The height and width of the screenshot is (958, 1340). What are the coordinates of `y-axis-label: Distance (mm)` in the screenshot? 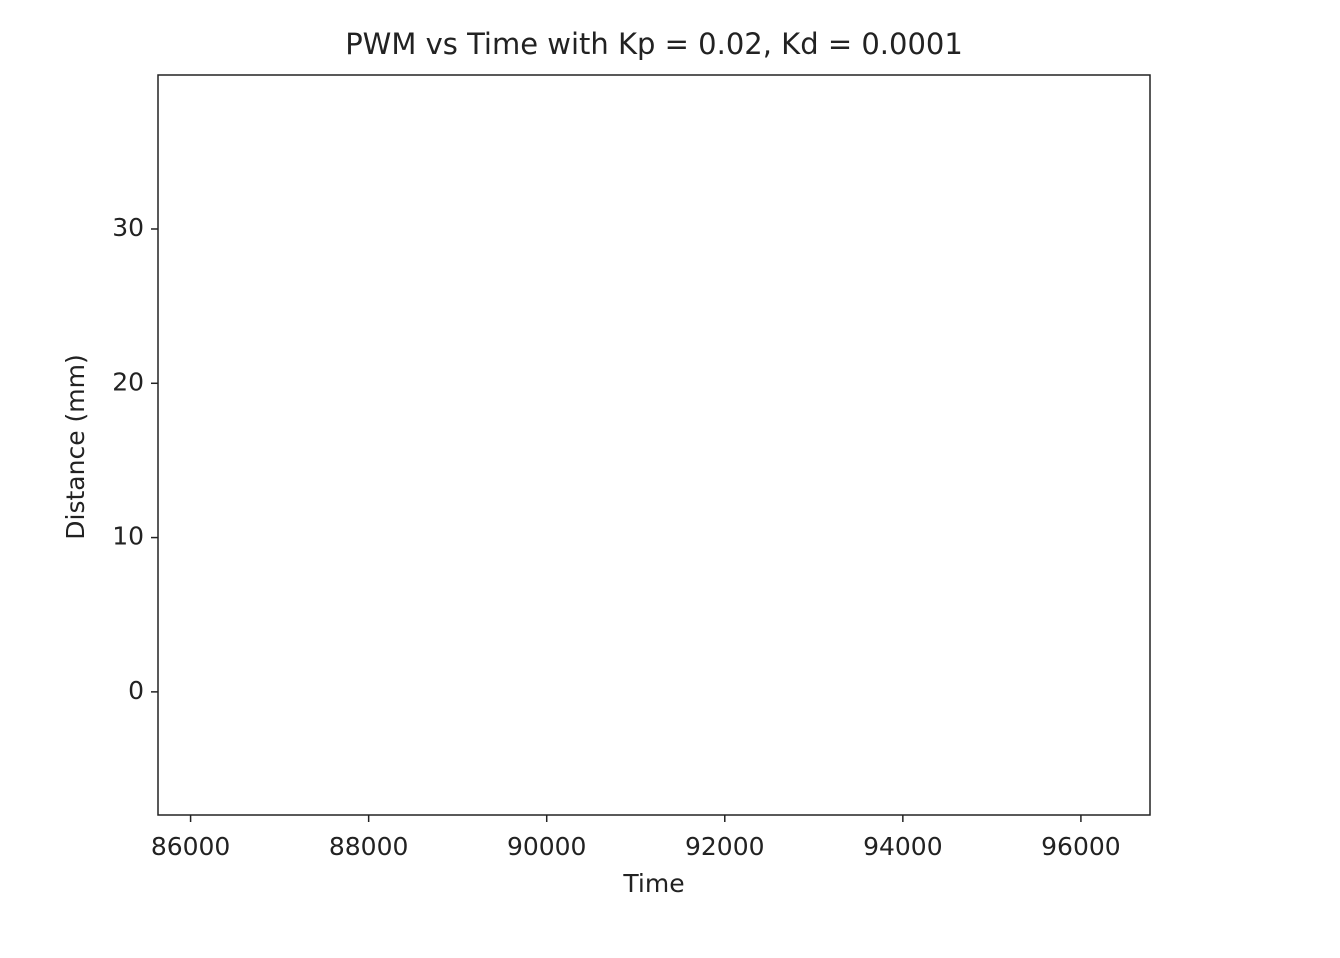 It's located at (75, 446).